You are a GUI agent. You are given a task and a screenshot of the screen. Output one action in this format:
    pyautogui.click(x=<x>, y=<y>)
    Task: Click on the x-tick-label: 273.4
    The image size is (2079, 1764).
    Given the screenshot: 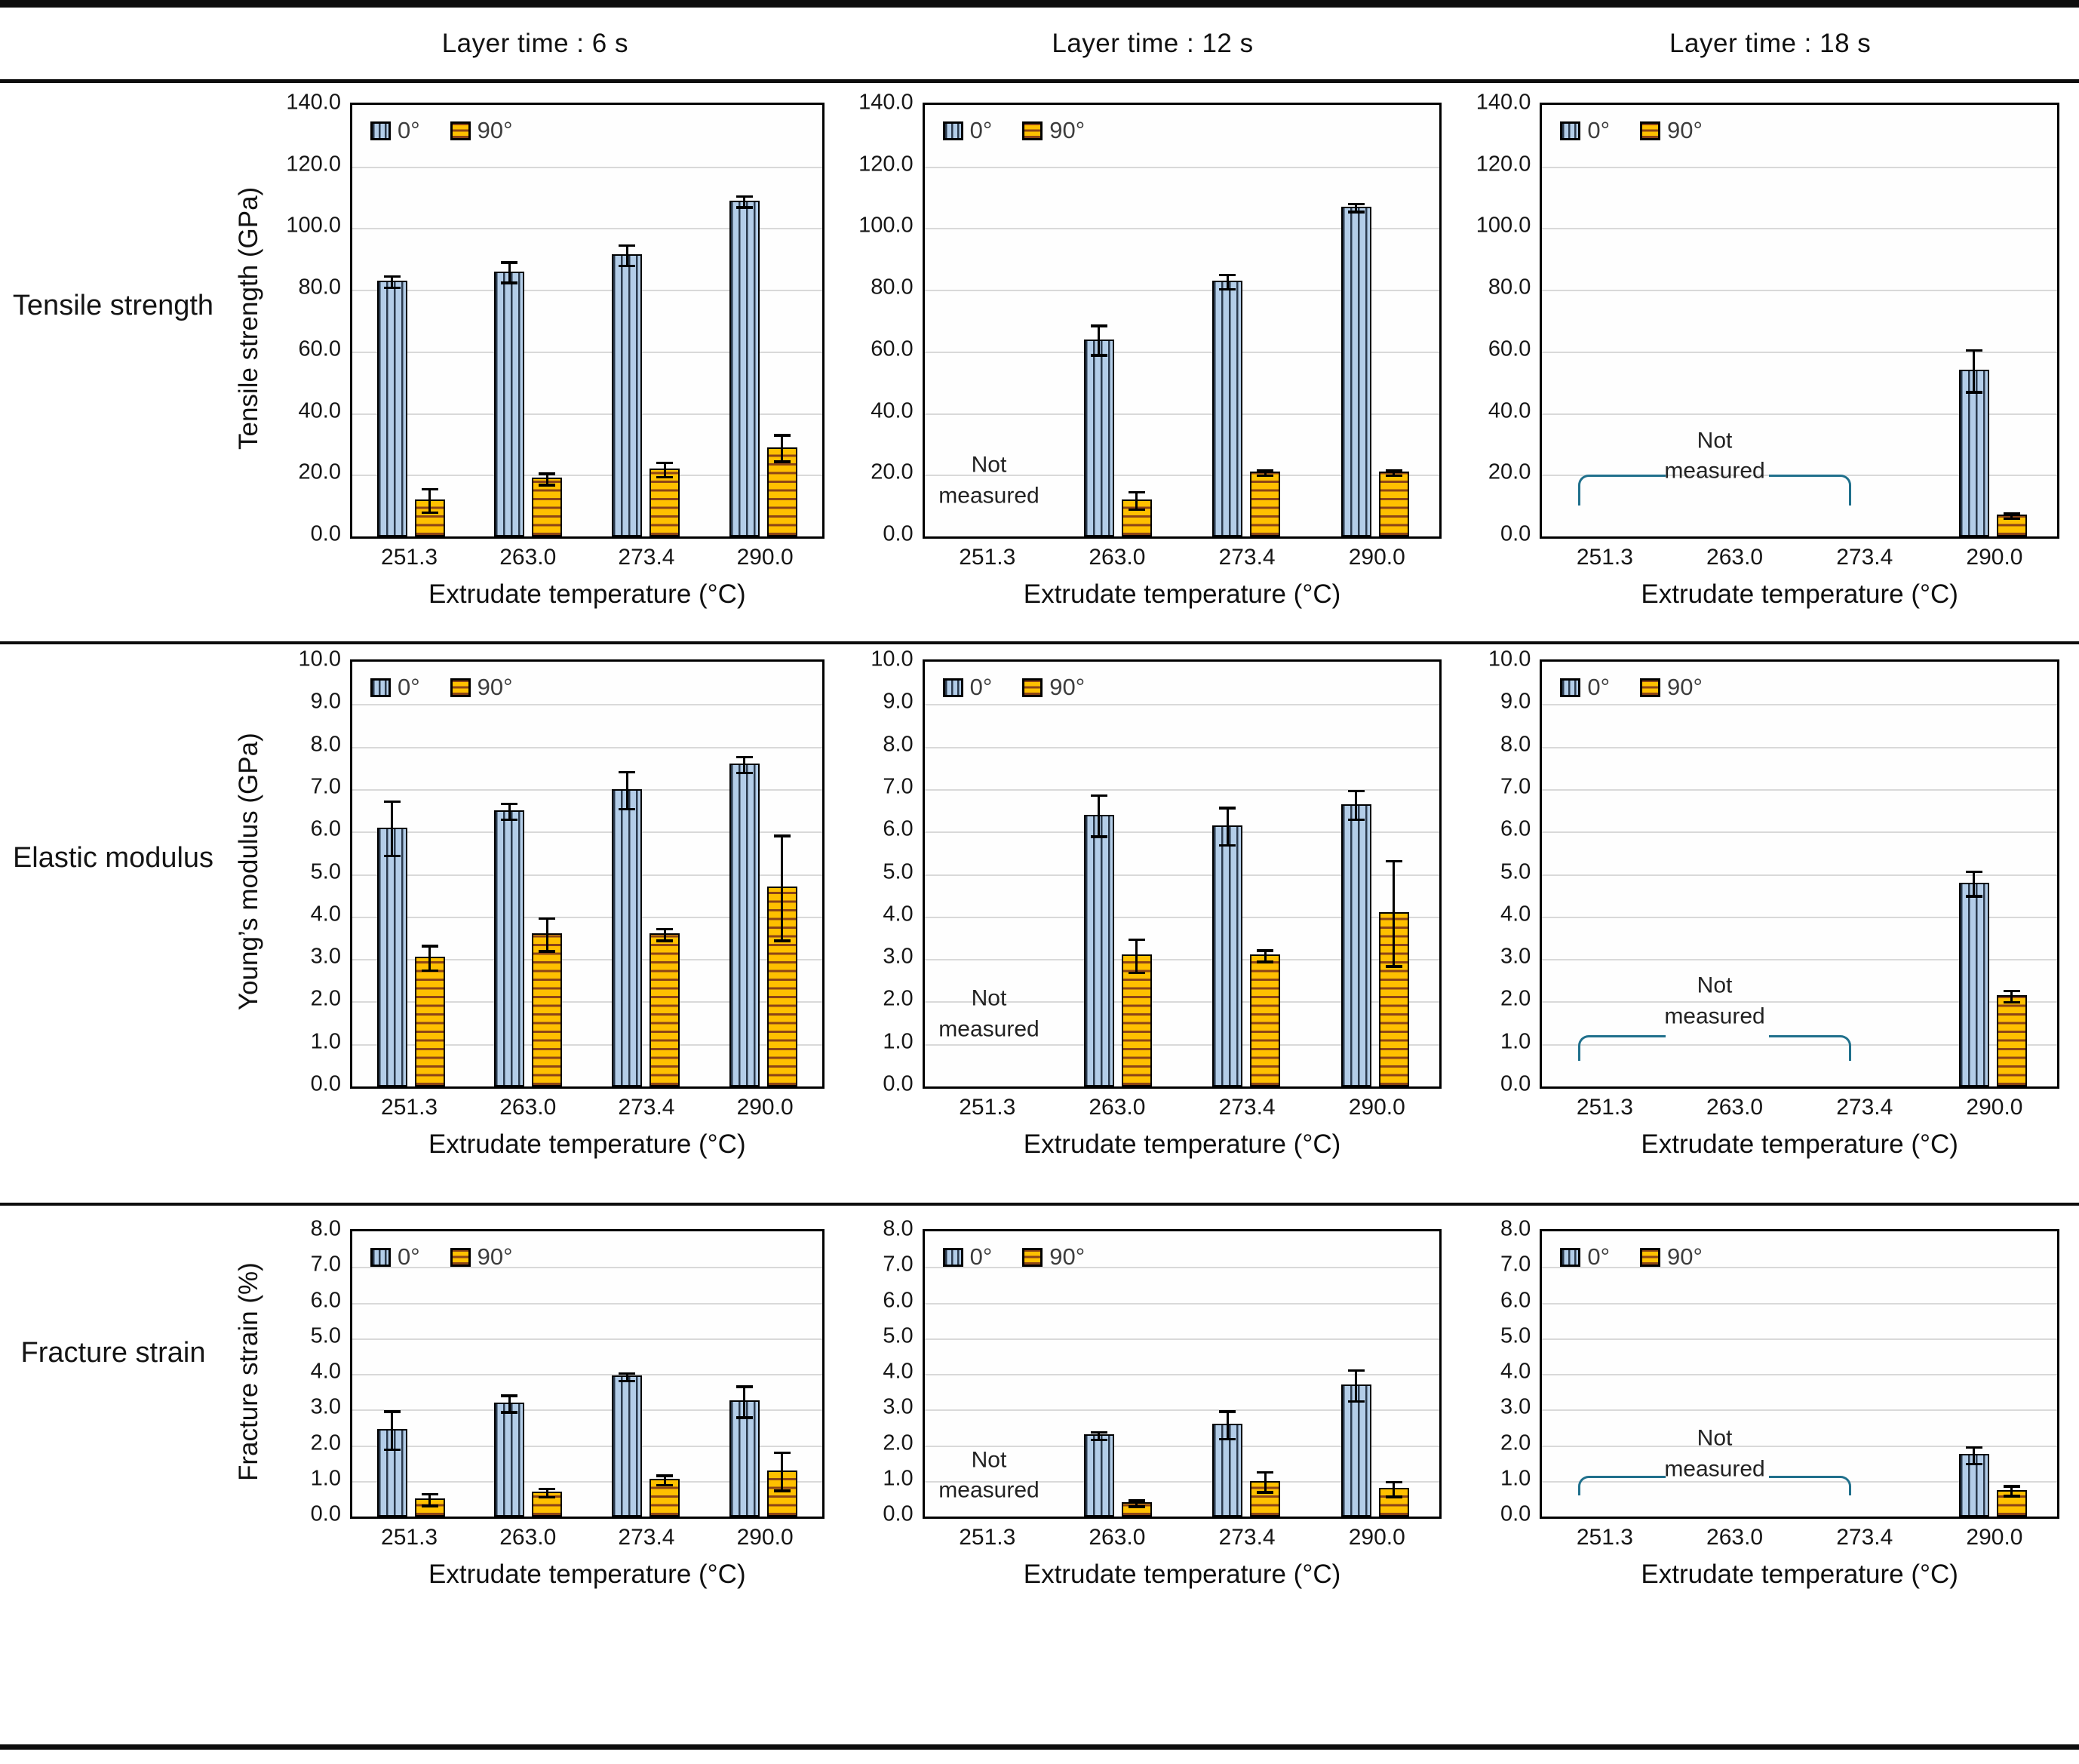 What is the action you would take?
    pyautogui.click(x=1247, y=1537)
    